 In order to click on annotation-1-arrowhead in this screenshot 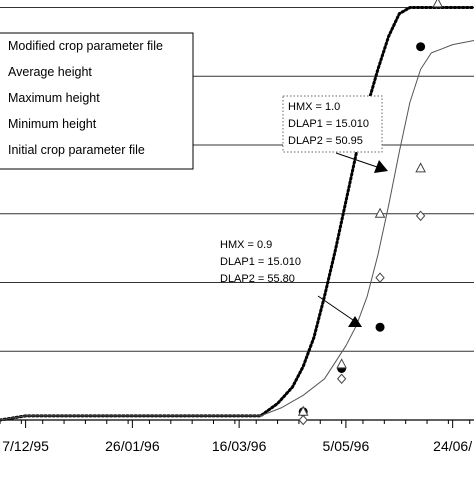, I will do `click(381, 166)`.